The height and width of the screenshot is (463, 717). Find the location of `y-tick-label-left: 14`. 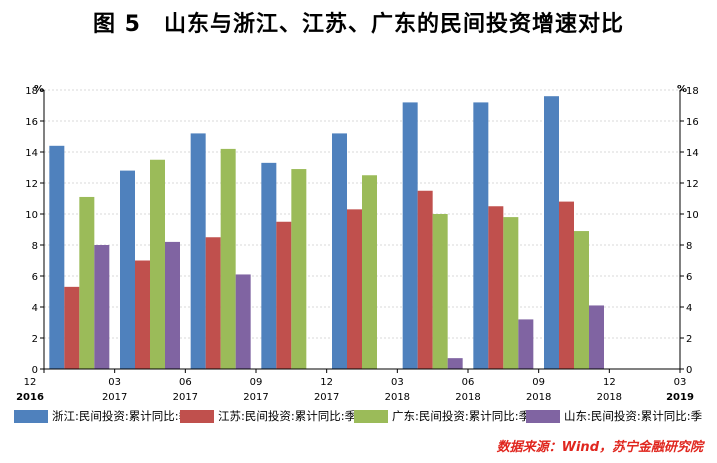

y-tick-label-left: 14 is located at coordinates (31, 153).